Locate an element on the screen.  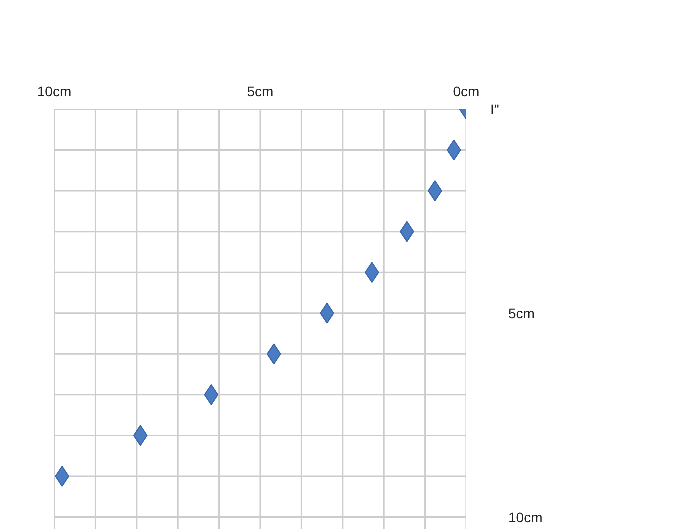
x-tick-label: 5cm is located at coordinates (260, 92).